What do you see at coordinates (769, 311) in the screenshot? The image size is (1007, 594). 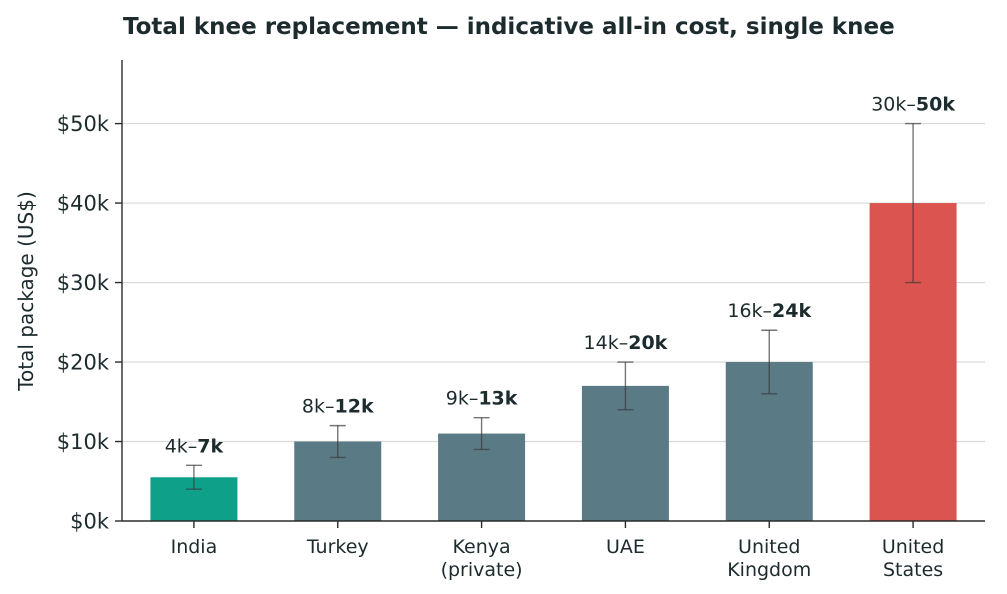 I see `data-label: 16k–24k` at bounding box center [769, 311].